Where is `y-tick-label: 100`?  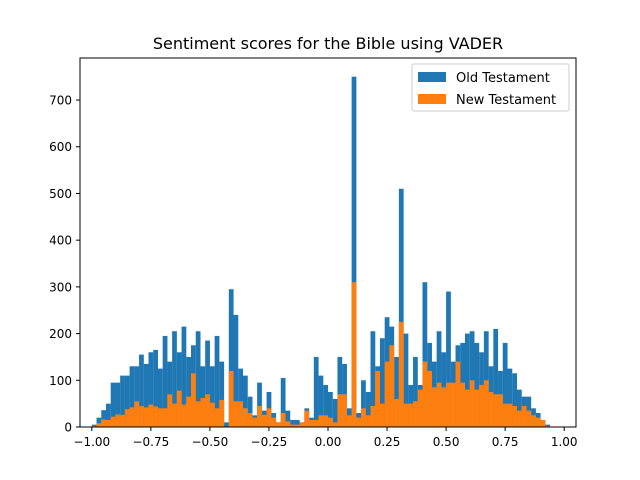
y-tick-label: 100 is located at coordinates (60, 381).